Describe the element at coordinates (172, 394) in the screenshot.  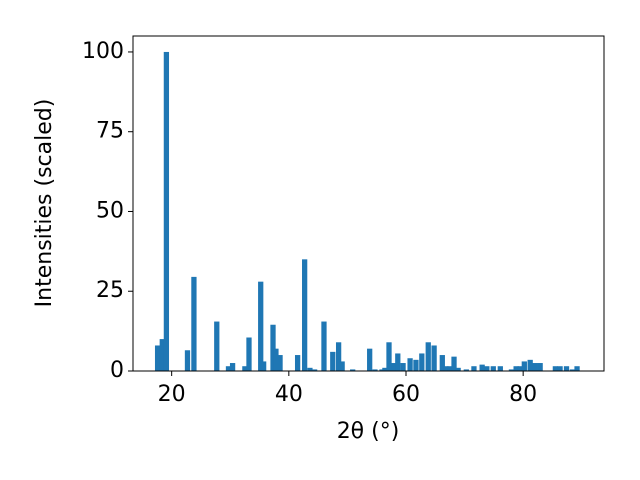
I see `x-tick-label: 20` at that location.